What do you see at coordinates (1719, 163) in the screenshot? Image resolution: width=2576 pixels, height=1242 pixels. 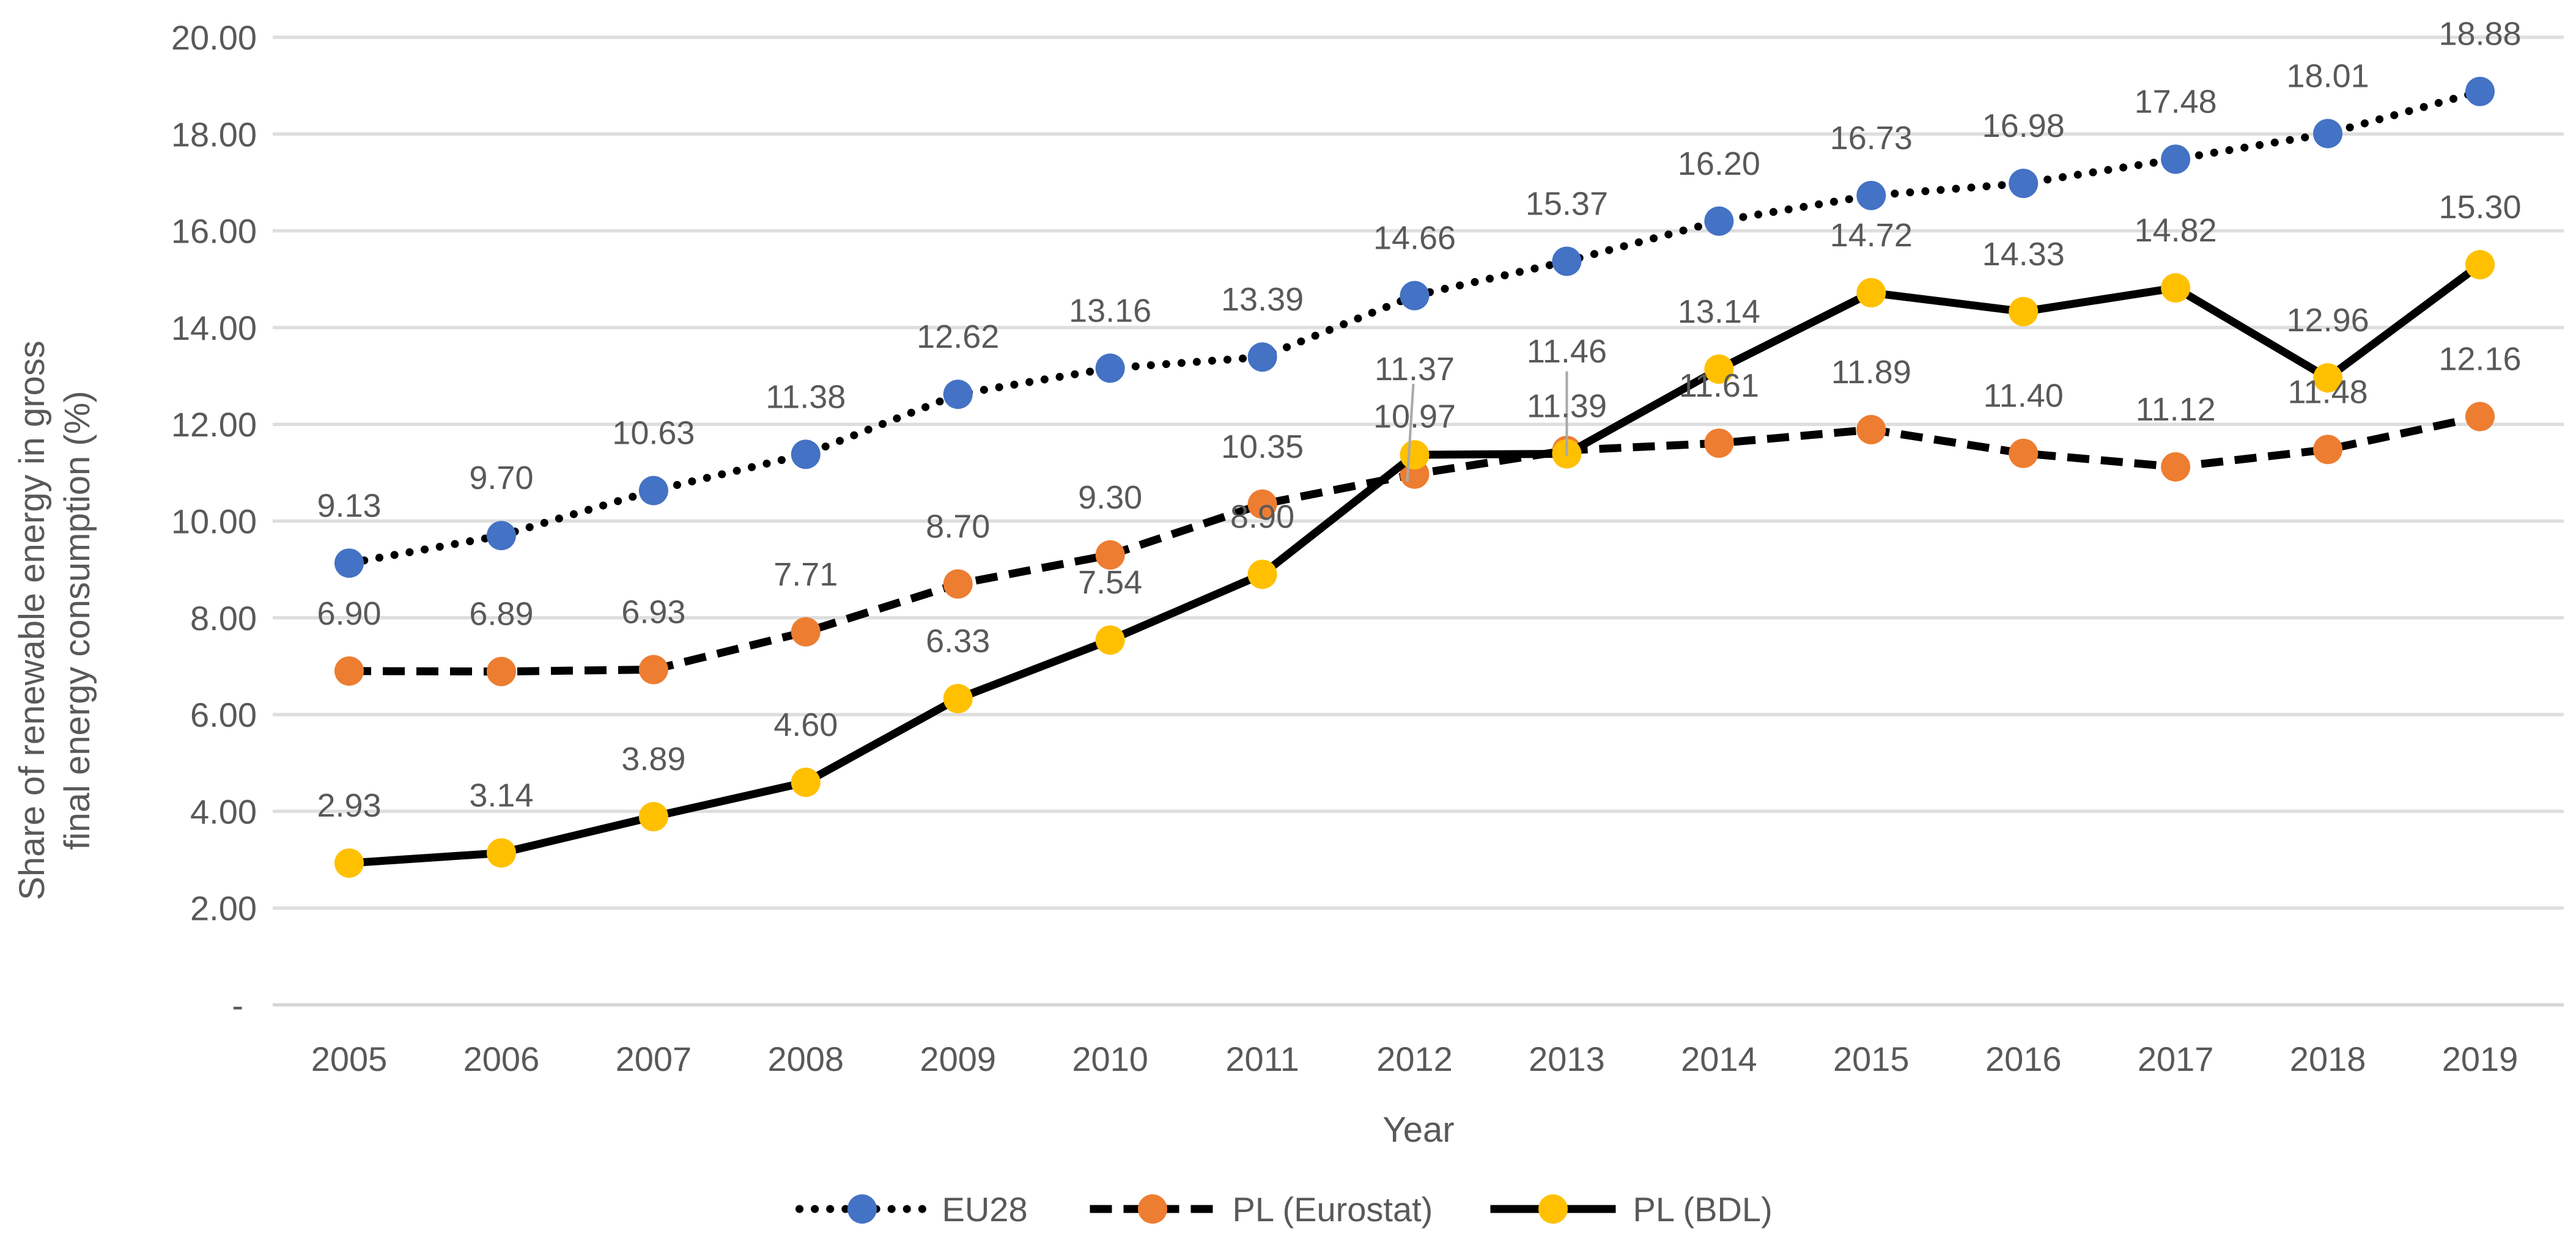 I see `data-label: 16.20` at bounding box center [1719, 163].